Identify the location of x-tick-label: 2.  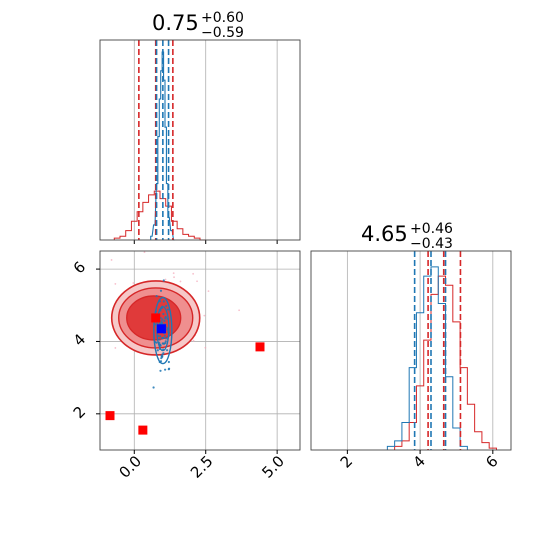
(346, 461).